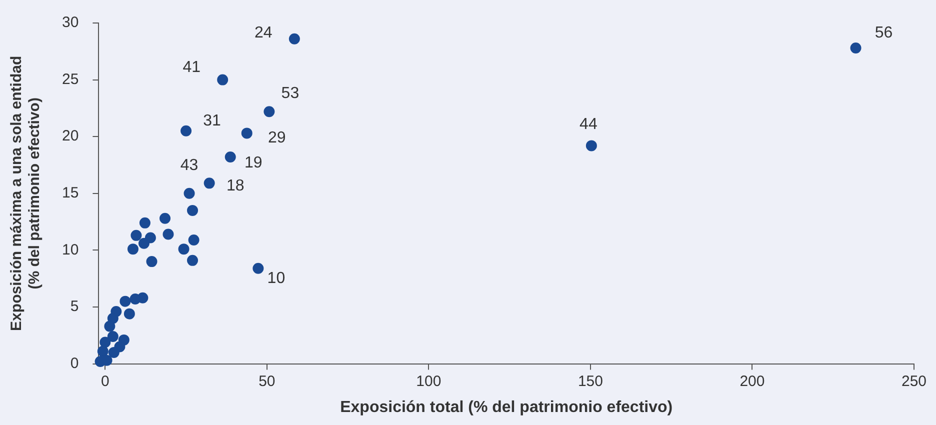  Describe the element at coordinates (105, 381) in the screenshot. I see `x-tick-label: 0` at that location.